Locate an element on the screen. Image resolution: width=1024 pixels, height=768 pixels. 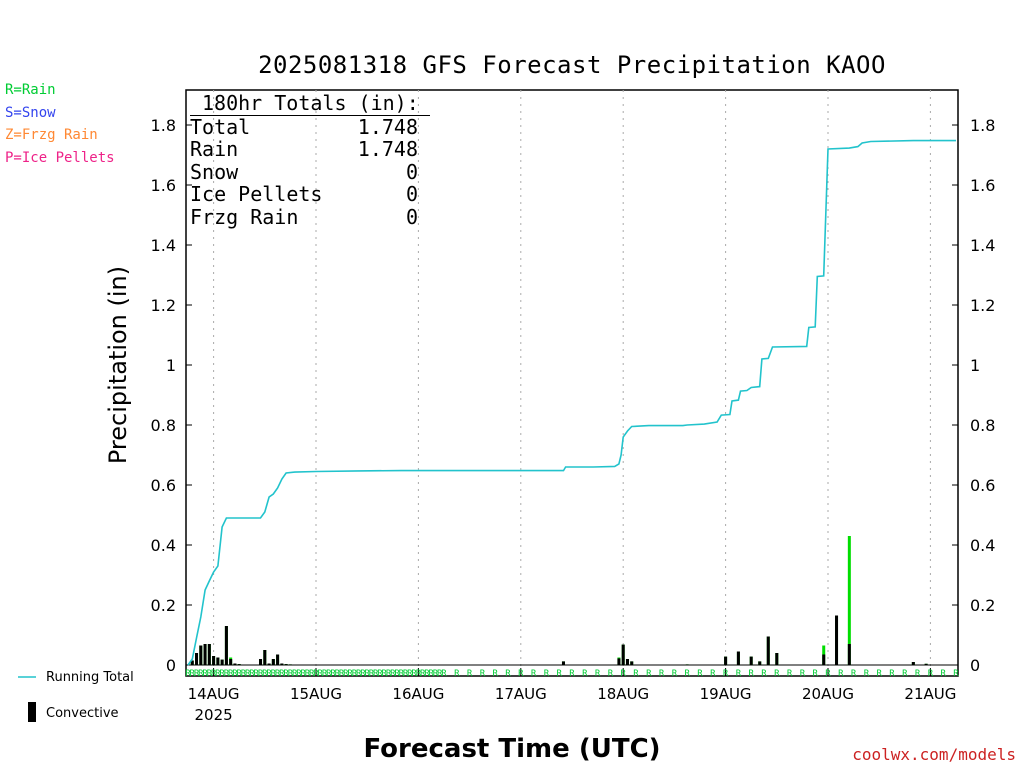
y-tick-label: 1.6 is located at coordinates (163, 185).